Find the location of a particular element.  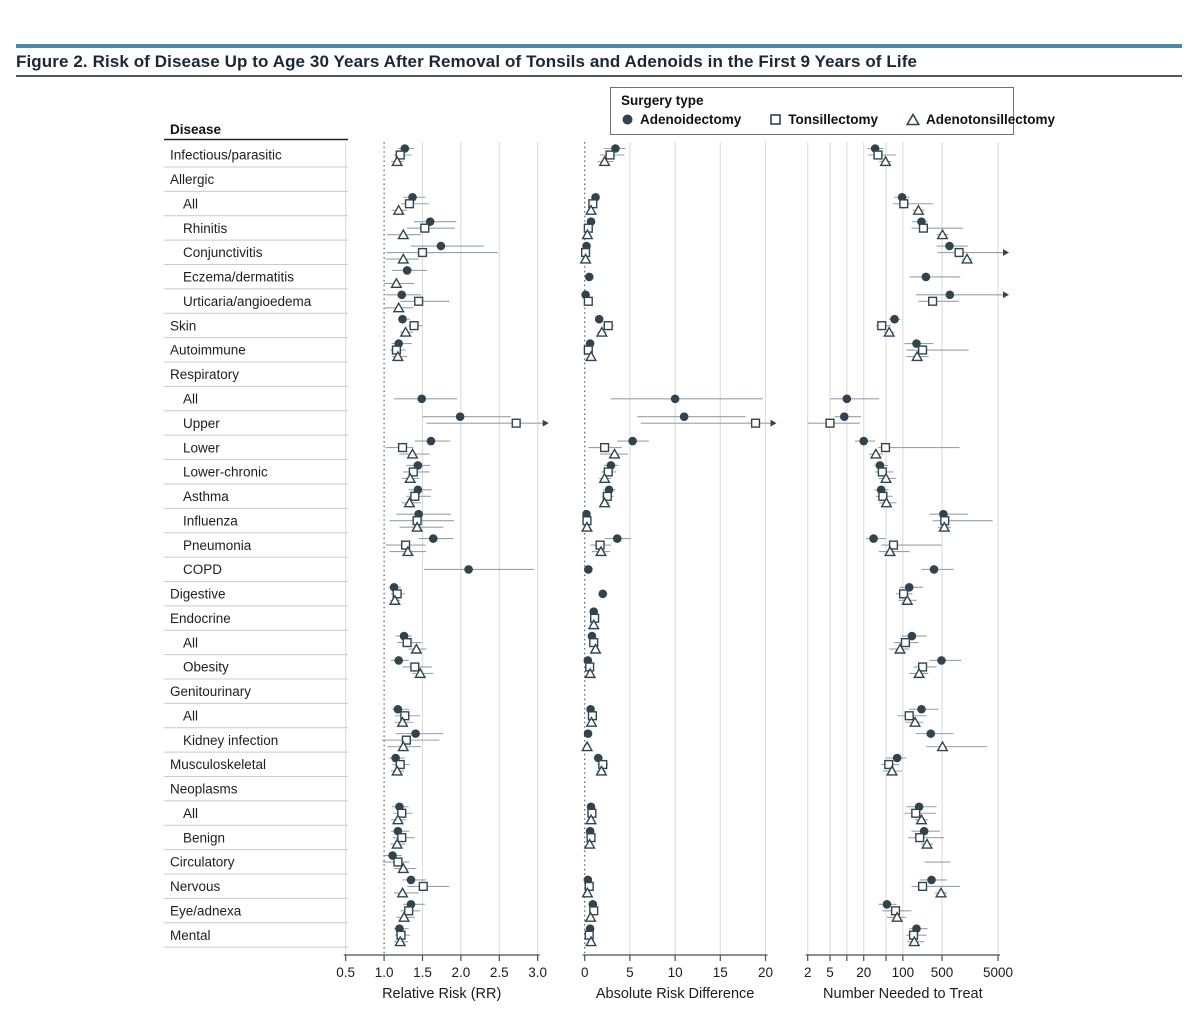

row-upper: Upper is located at coordinates (513, 424).